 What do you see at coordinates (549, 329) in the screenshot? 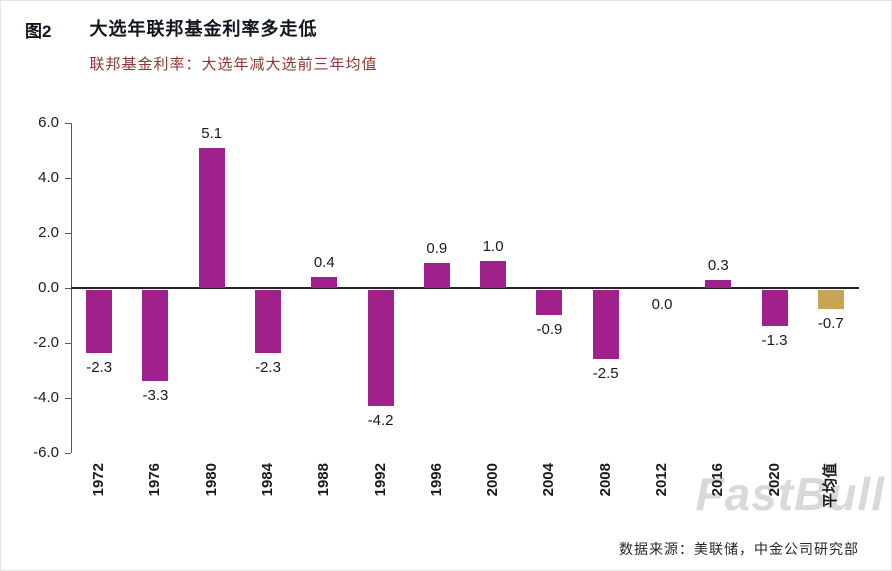
I see `value-label-2004: -0.9` at bounding box center [549, 329].